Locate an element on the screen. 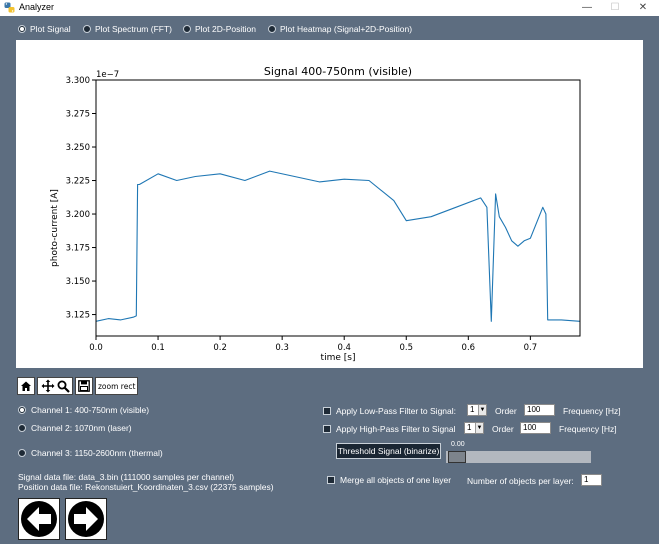 This screenshot has height=544, width=659. radio-plot-spectrum: Plot Spectrum (FFT) is located at coordinates (127, 29).